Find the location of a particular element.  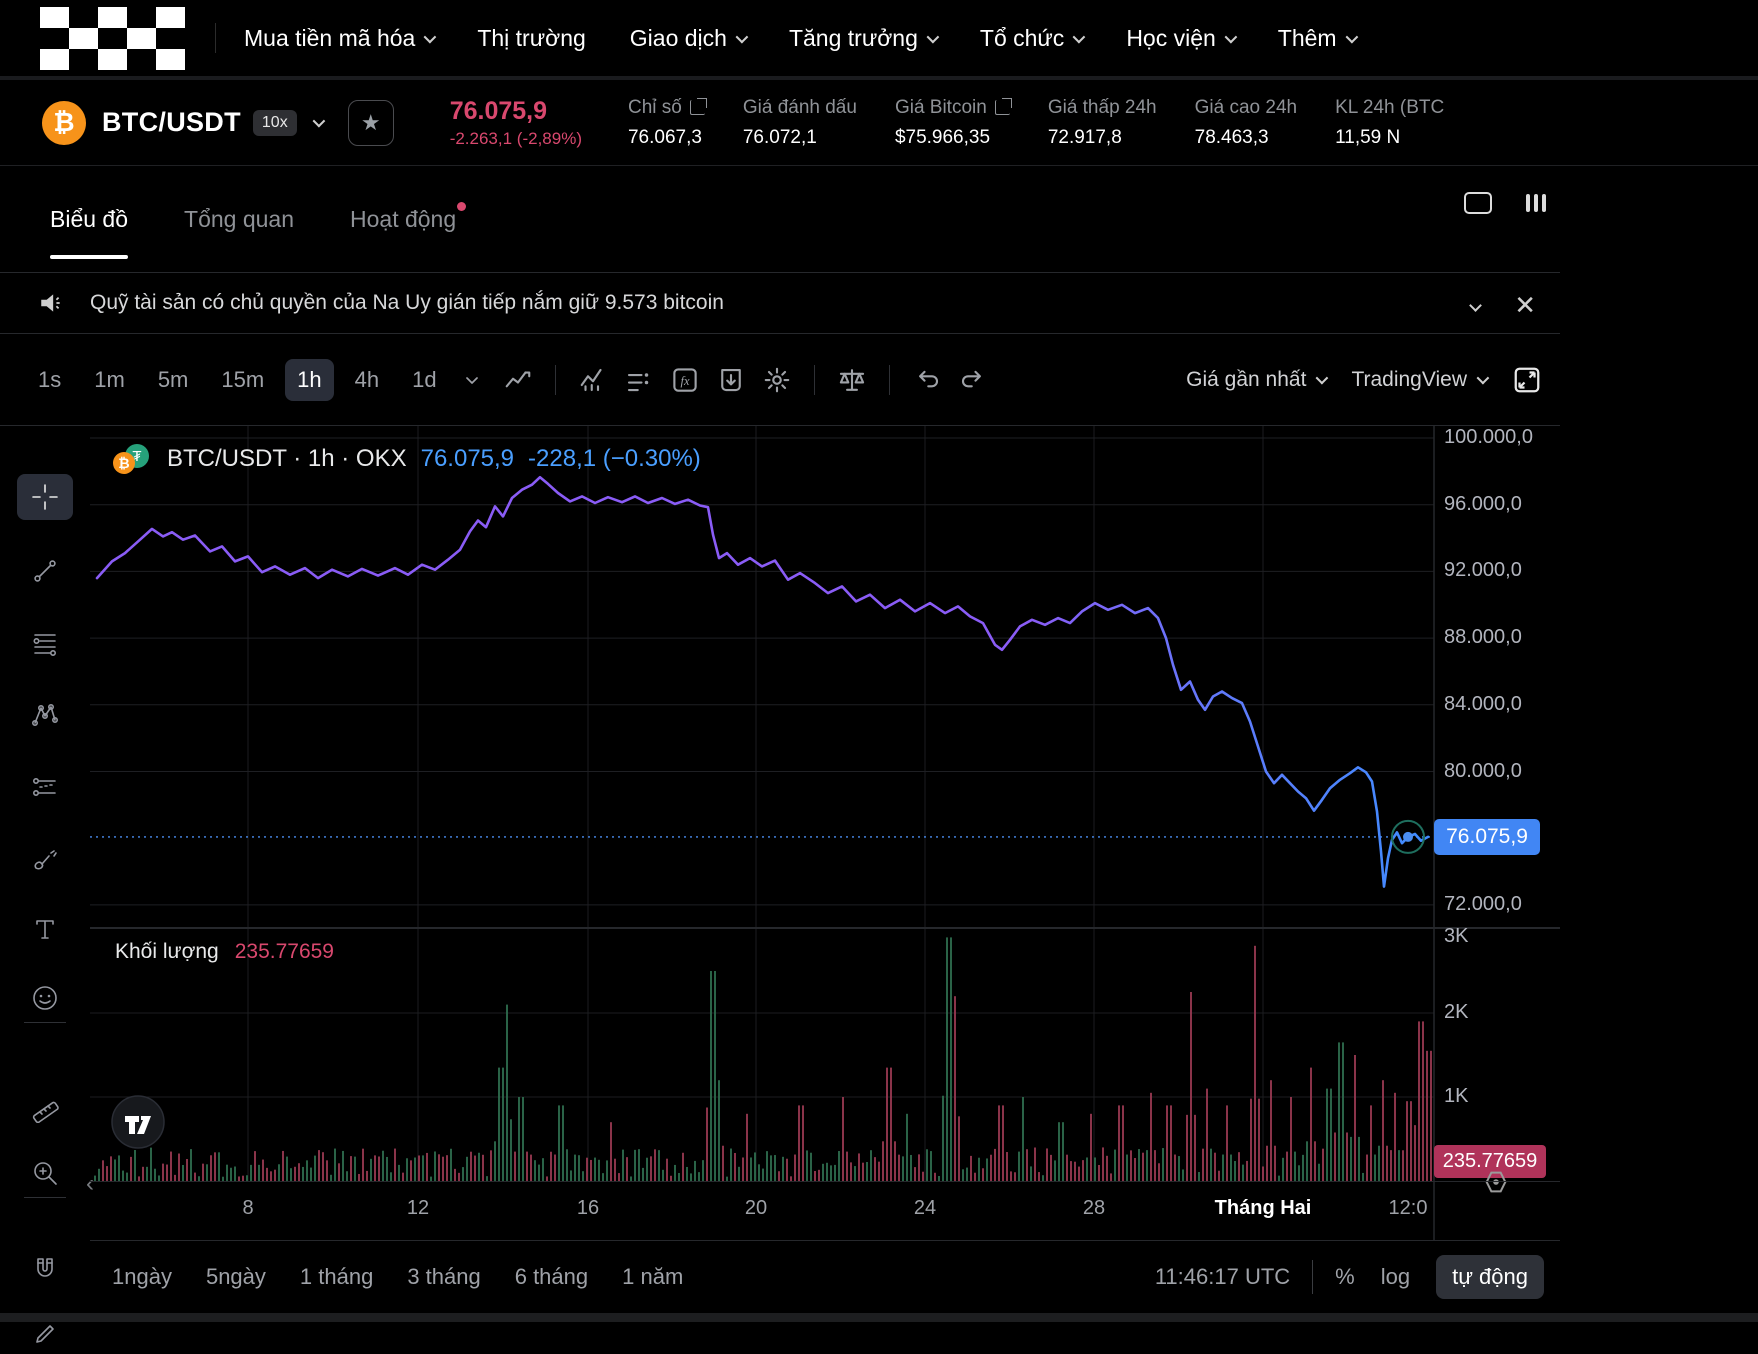

auto-scale-button: tự động is located at coordinates (1490, 1277).